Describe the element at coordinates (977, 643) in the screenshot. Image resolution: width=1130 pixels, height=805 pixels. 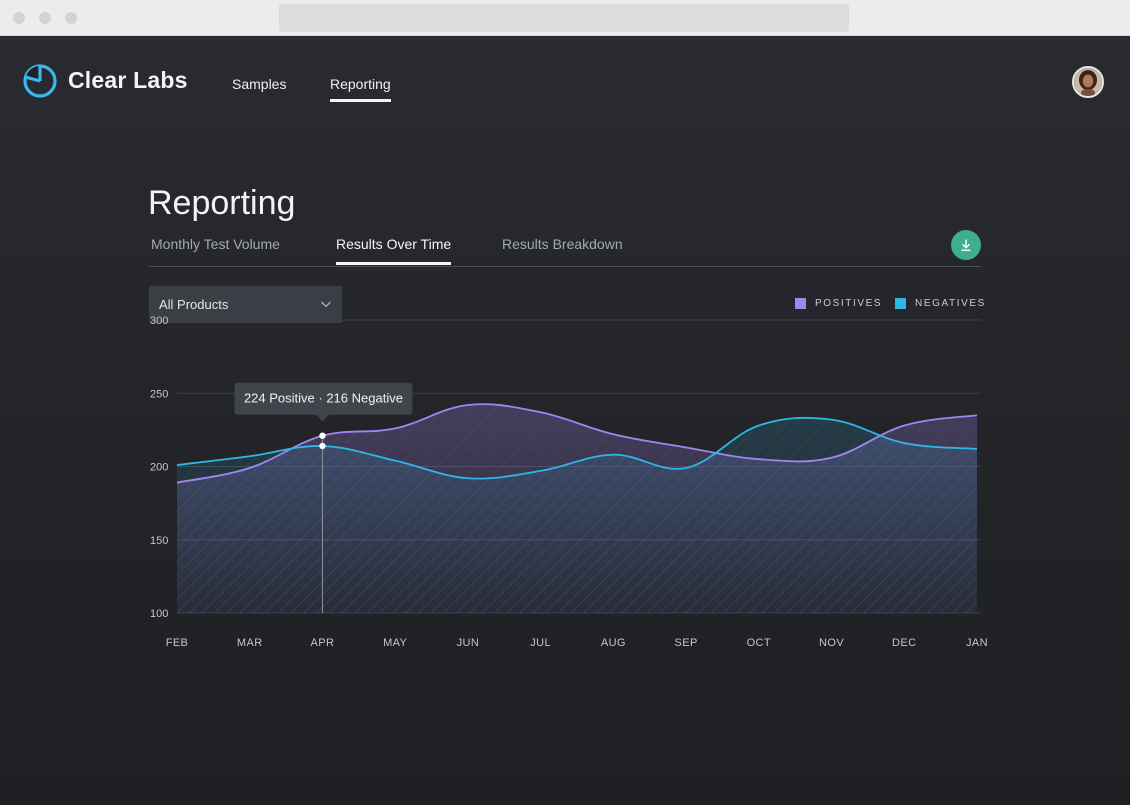
I see `x-tick-label: JAN` at that location.